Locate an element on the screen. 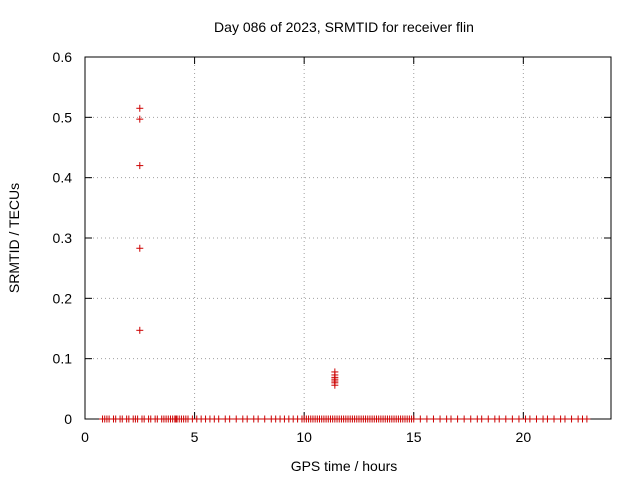  x-tick-label: 20 is located at coordinates (524, 437).